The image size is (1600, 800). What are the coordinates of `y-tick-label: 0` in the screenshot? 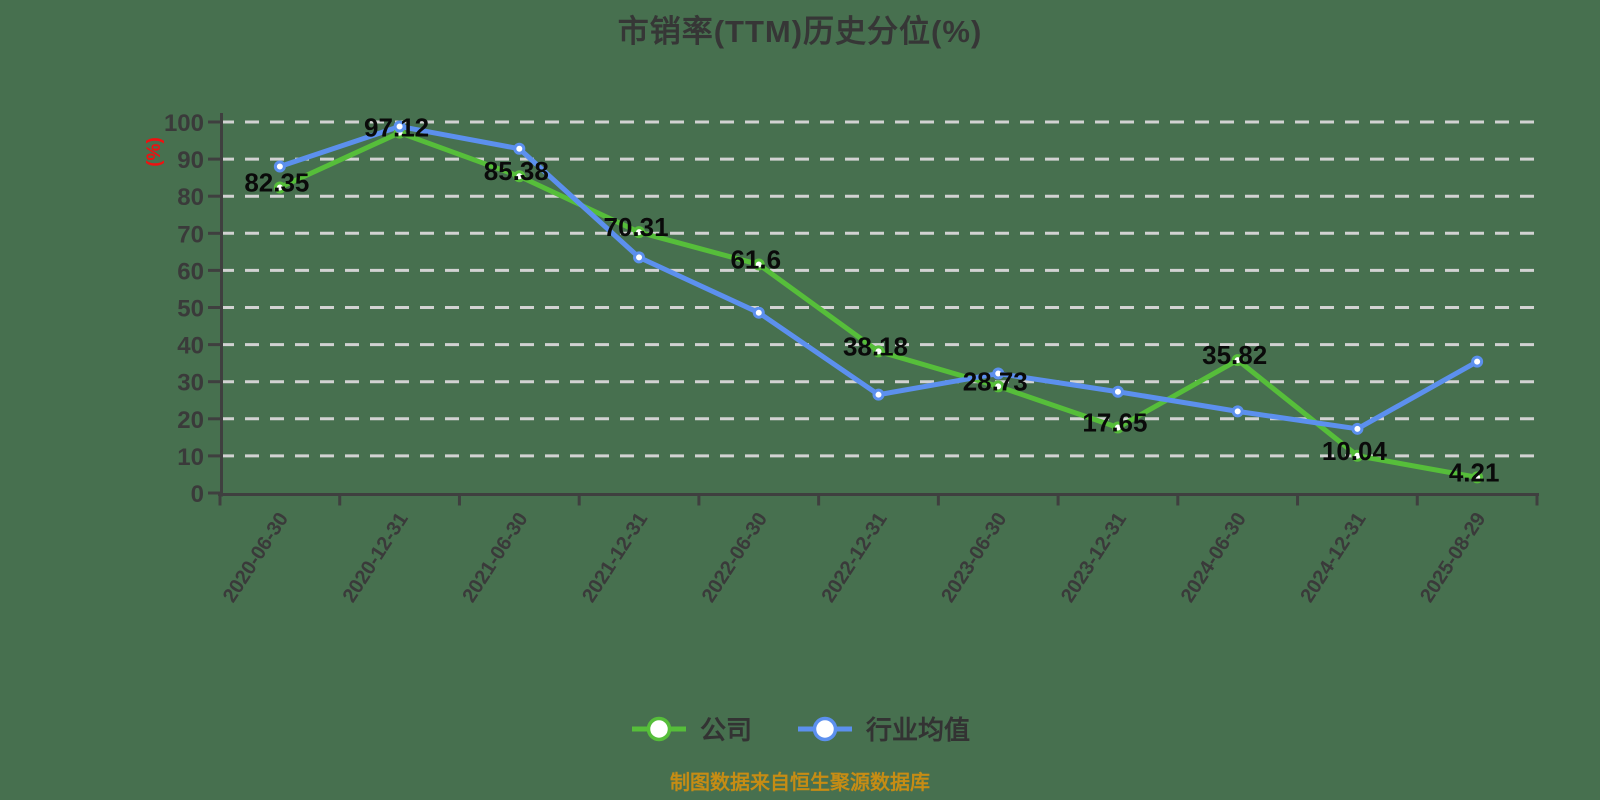 It's located at (197, 494).